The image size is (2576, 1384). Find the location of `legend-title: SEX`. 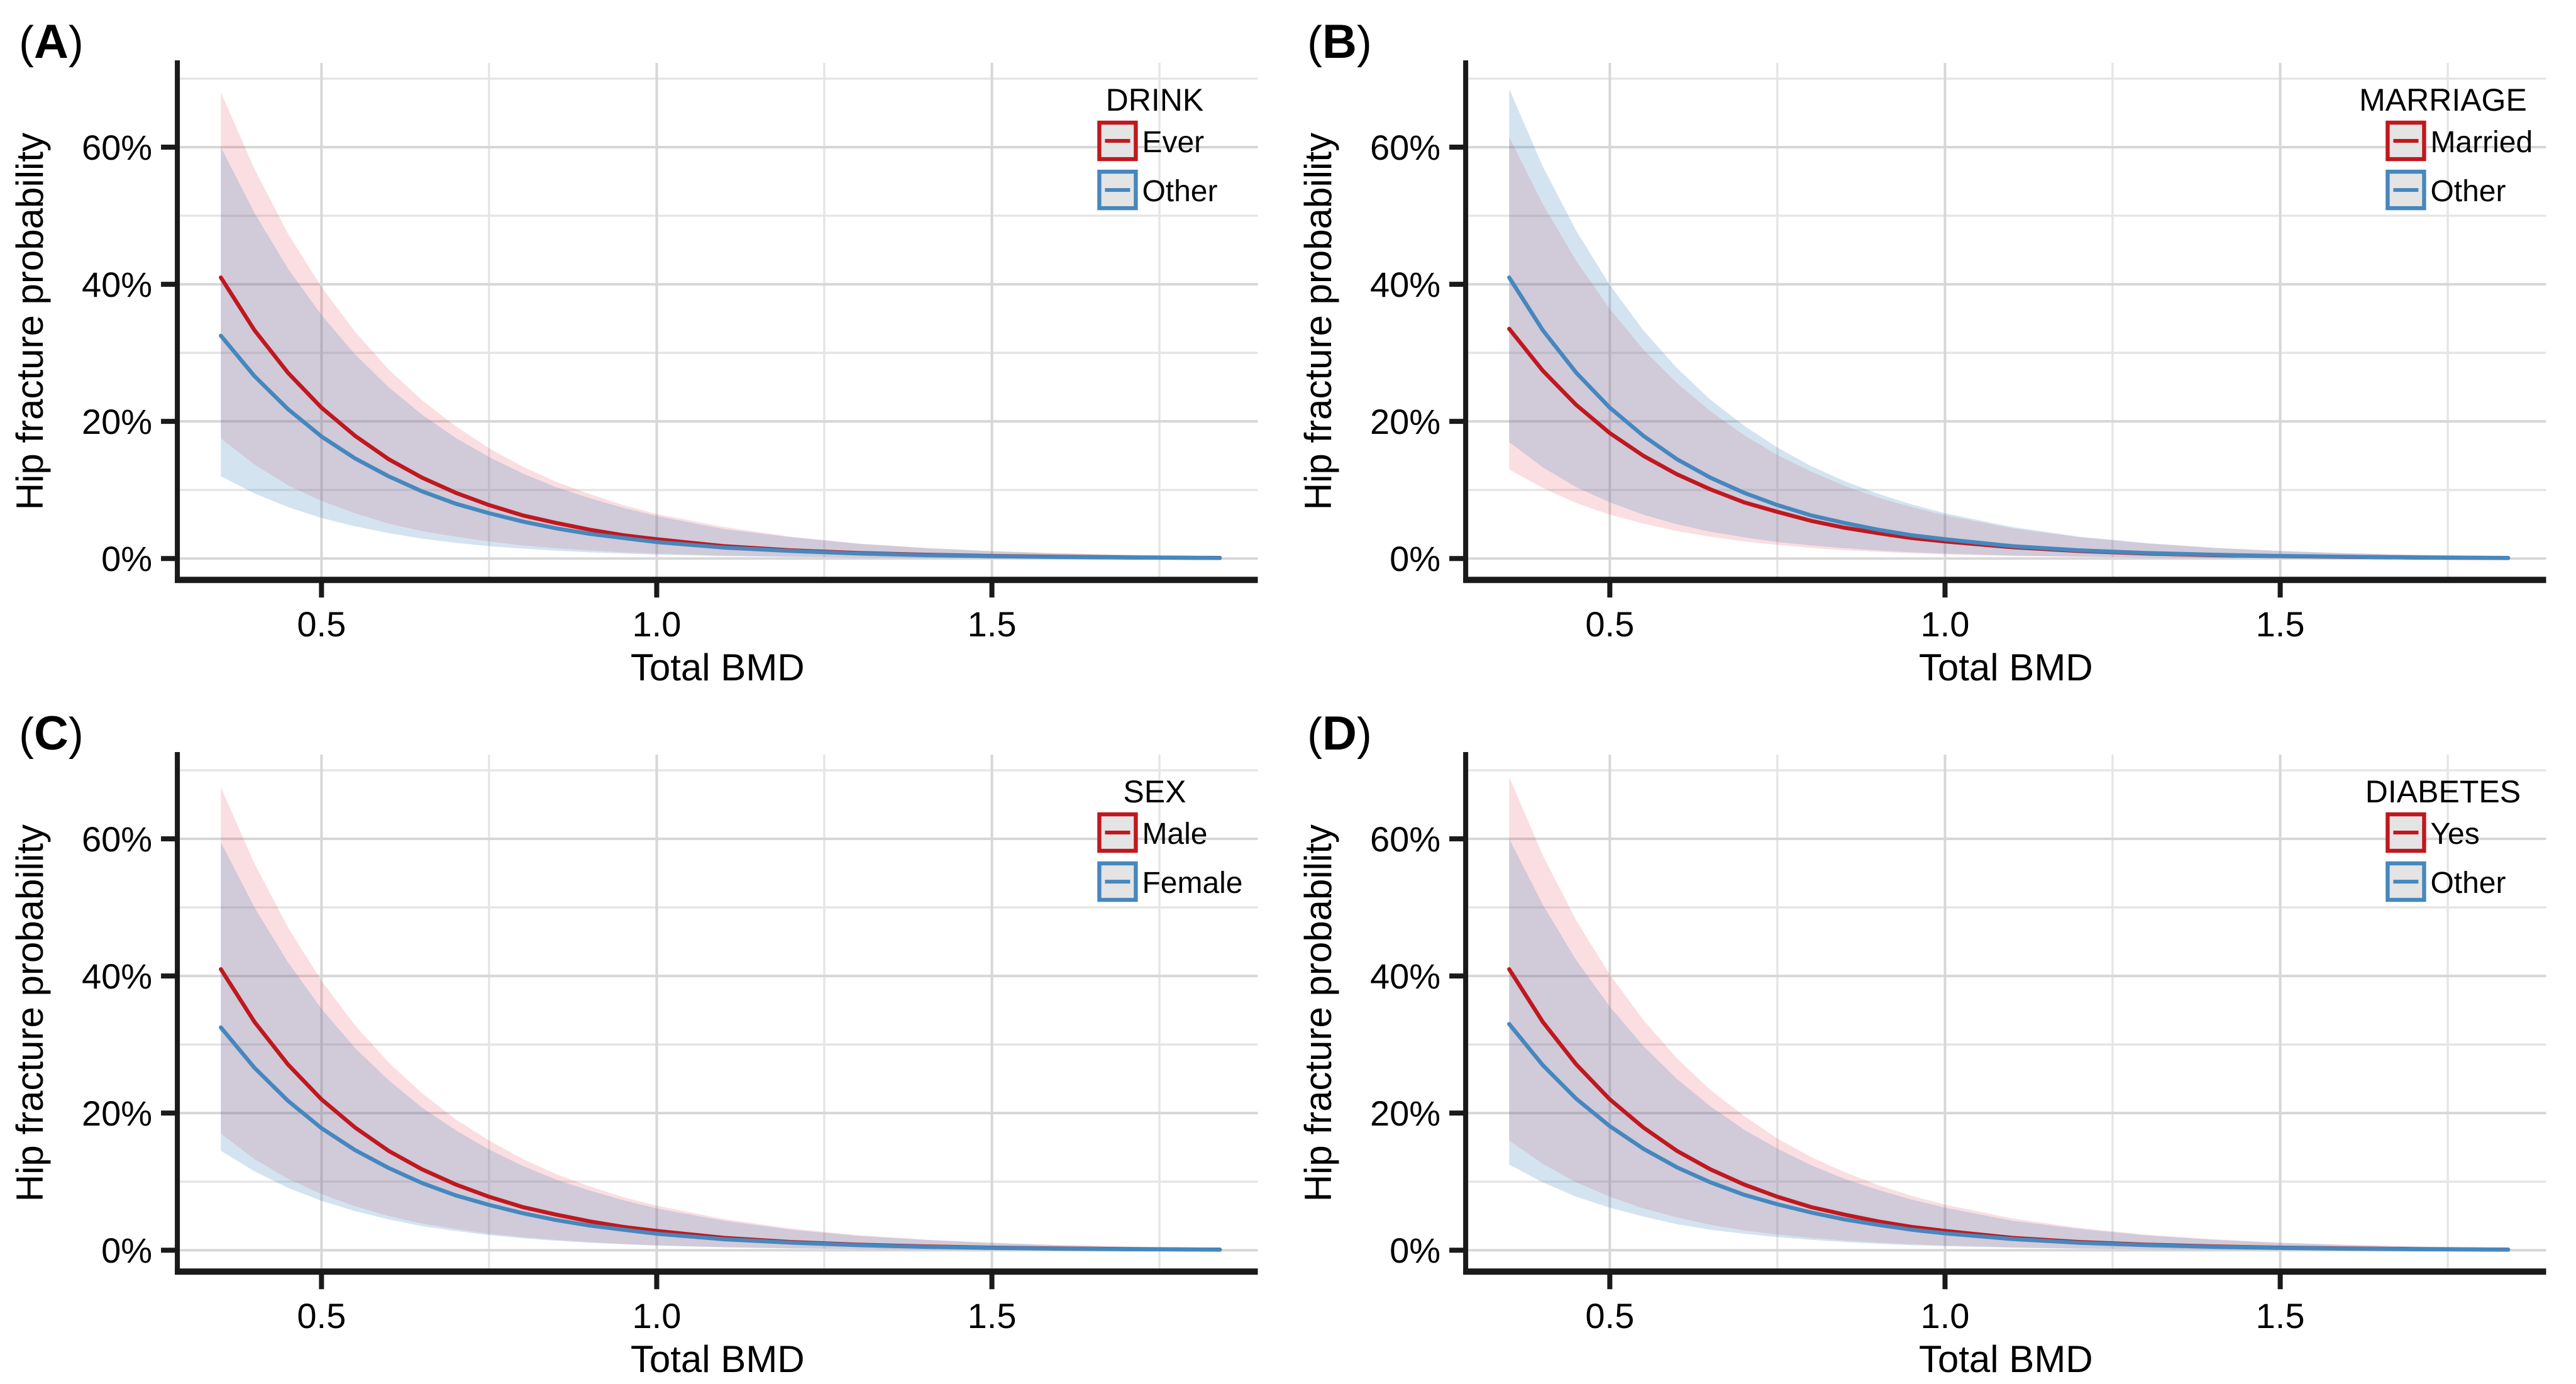

legend-title: SEX is located at coordinates (1154, 791).